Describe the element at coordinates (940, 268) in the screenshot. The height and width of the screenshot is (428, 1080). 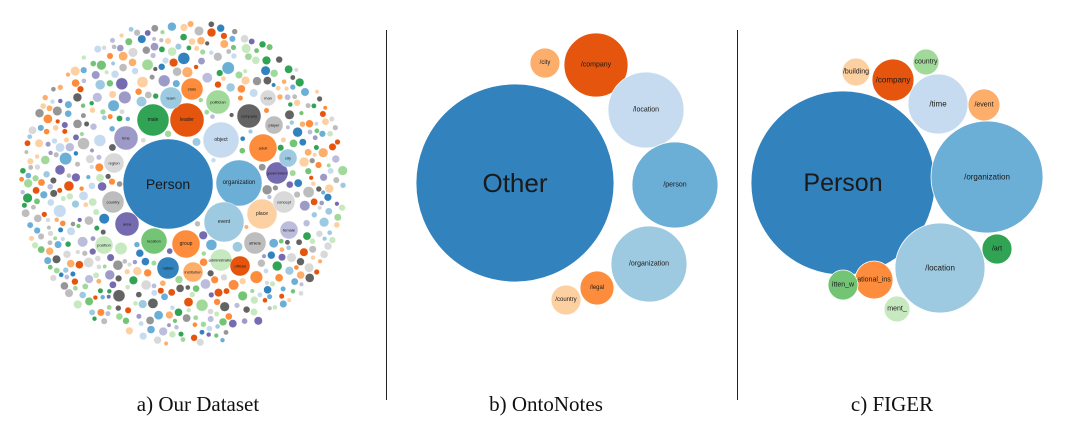
I see `bubble-label: /location` at that location.